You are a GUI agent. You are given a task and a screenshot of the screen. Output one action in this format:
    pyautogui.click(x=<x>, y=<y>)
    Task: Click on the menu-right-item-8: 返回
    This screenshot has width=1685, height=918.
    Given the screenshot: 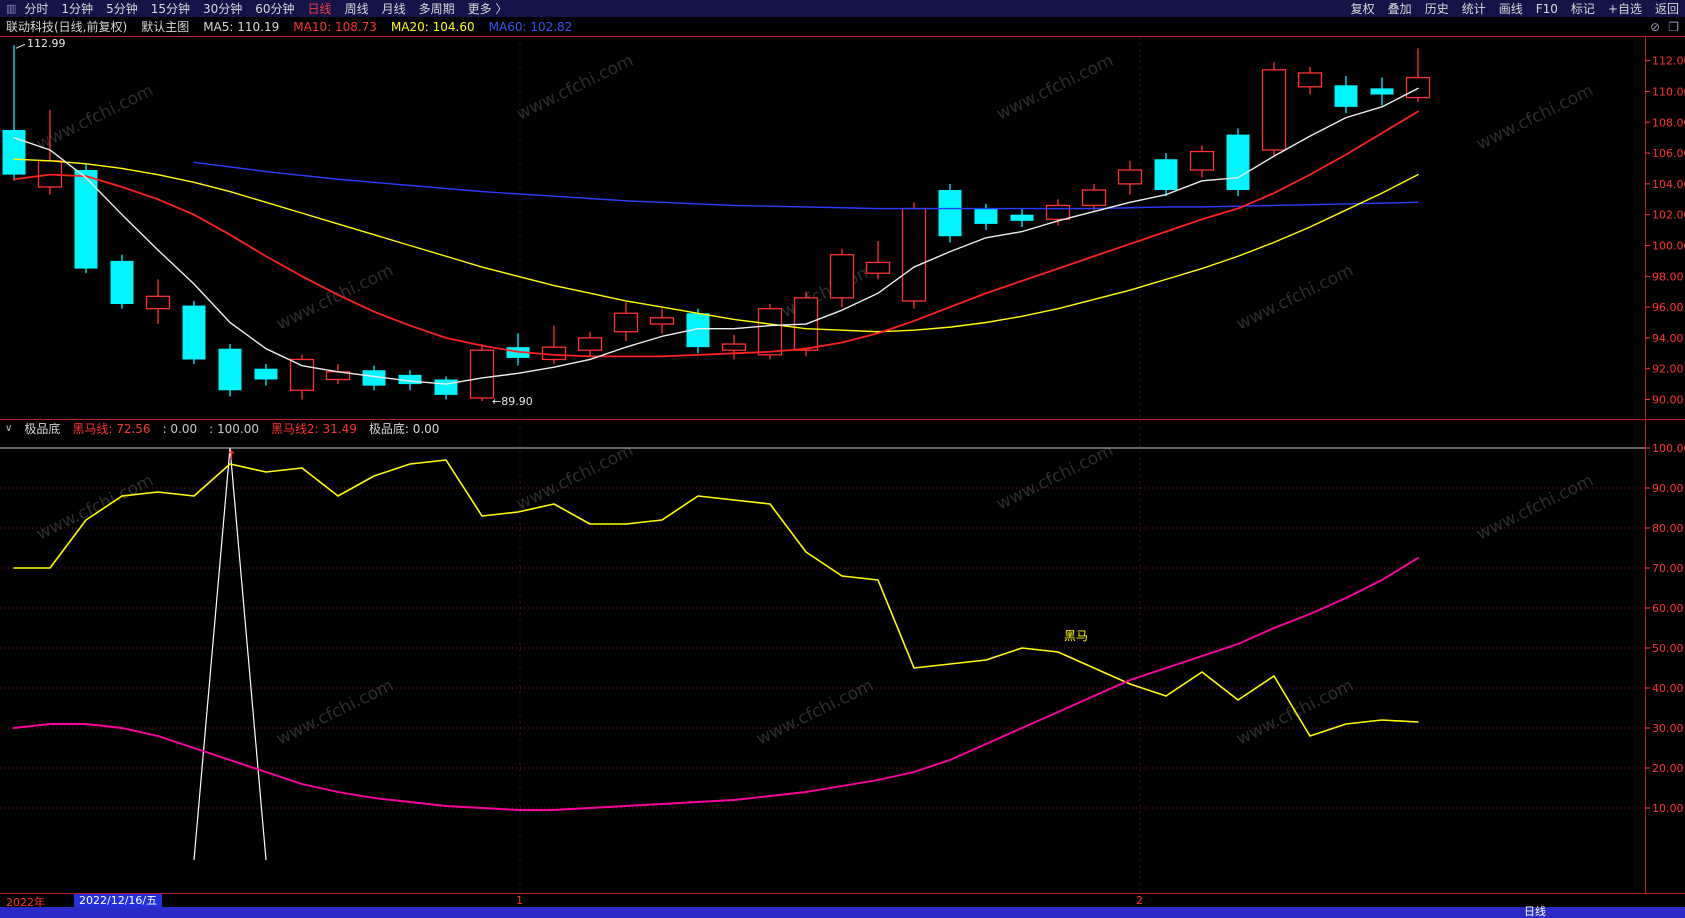 What is the action you would take?
    pyautogui.click(x=1666, y=9)
    